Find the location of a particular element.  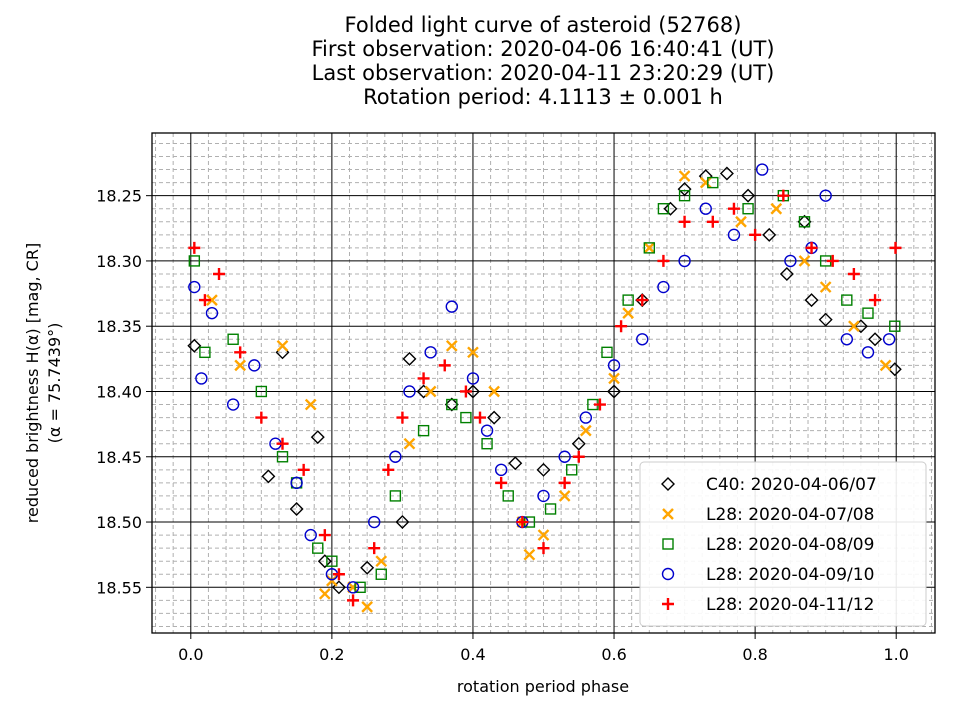

legend-label: C40: 2020-04-06/07 is located at coordinates (791, 485).